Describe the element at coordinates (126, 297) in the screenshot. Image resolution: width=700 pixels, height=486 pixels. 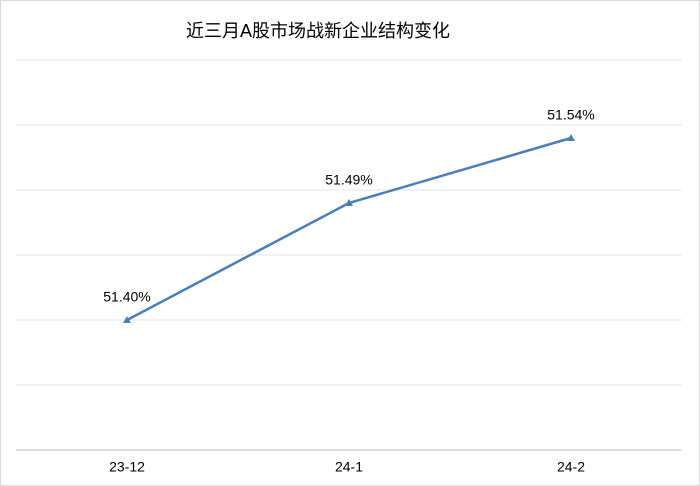
I see `data-label: 51.40%` at that location.